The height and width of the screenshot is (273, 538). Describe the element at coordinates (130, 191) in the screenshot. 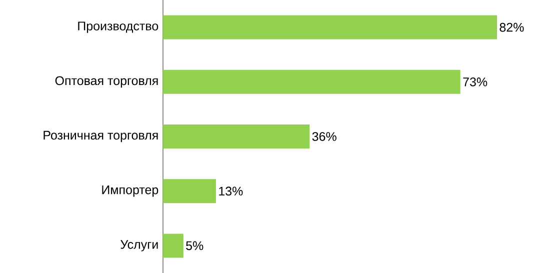

I see `y-tick-label: Импортер` at that location.